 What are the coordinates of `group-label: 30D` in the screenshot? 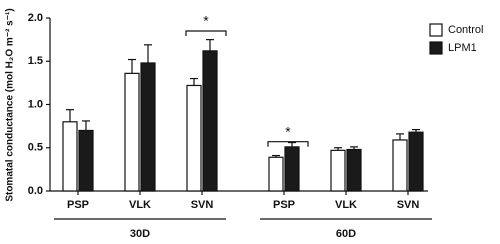 It's located at (140, 234).